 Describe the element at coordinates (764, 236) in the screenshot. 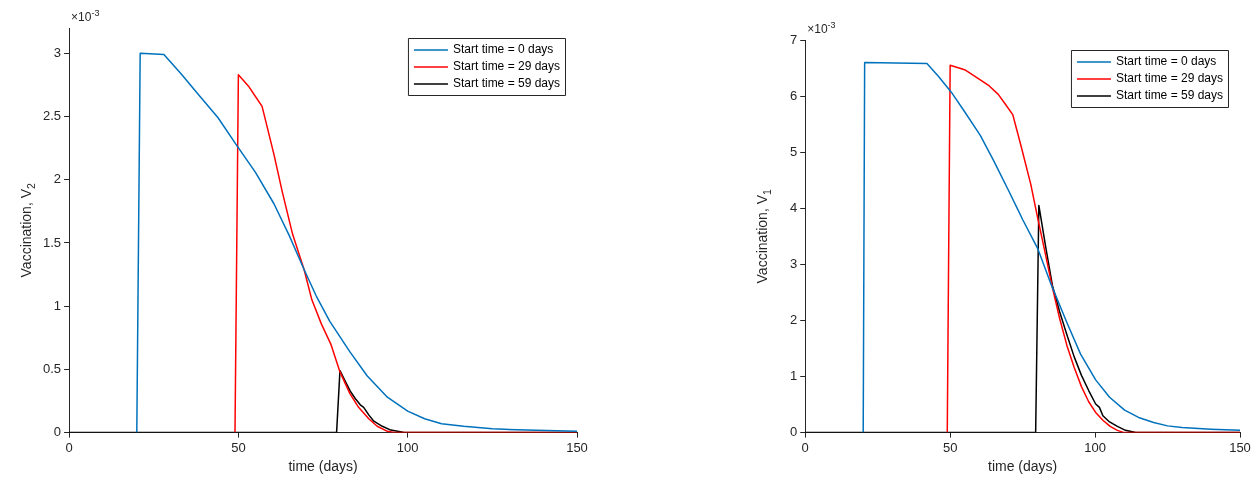

I see `y-axis-title: Vaccination, V1` at that location.